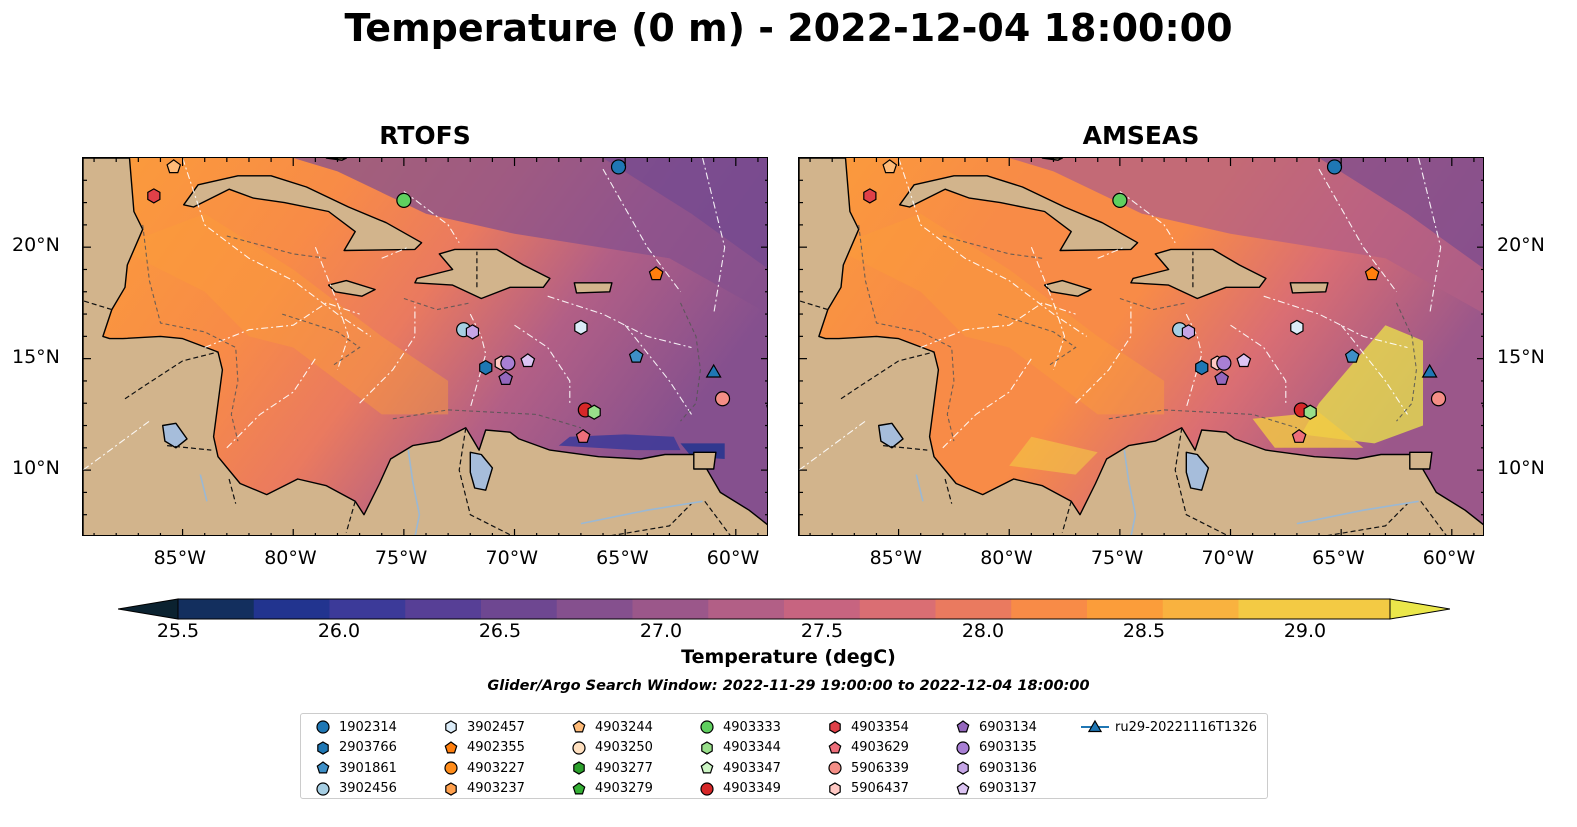 This screenshot has width=1577, height=827. Describe the element at coordinates (1144, 631) in the screenshot. I see `colorbar-tick-label: 28.5` at that location.